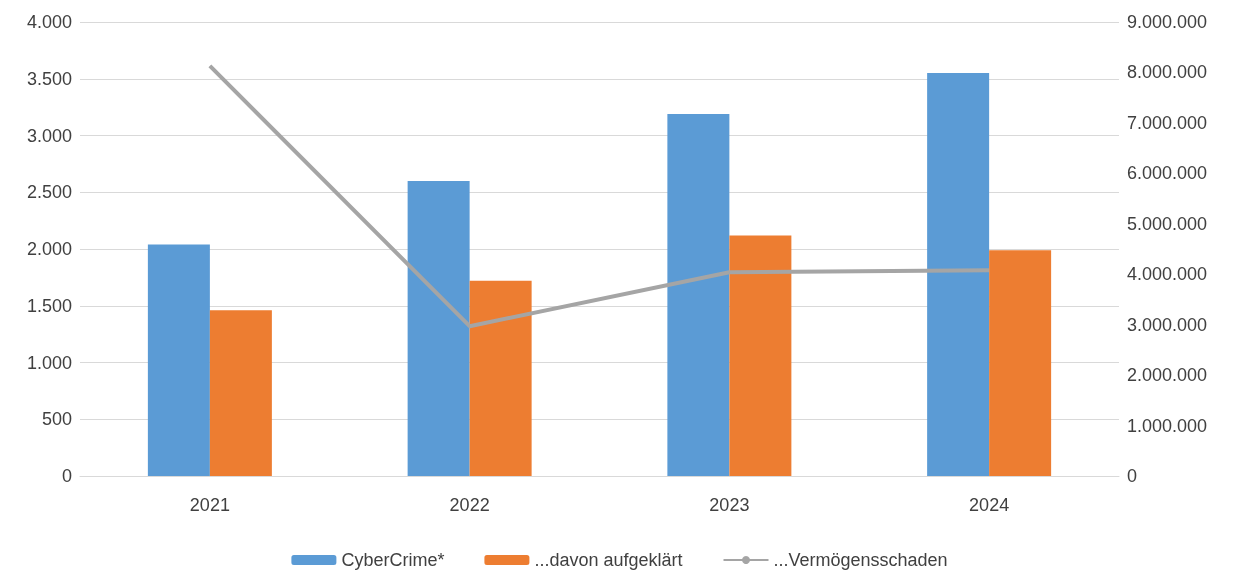 This screenshot has width=1239, height=579. Describe the element at coordinates (1167, 425) in the screenshot. I see `y2-tick-label: 1.000.000` at that location.